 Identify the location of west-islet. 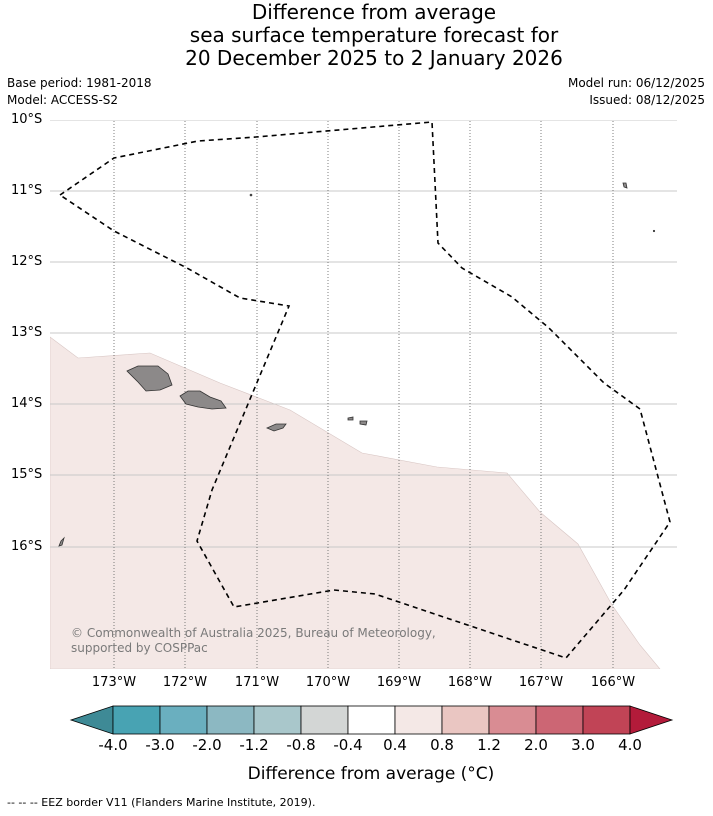
(61, 541).